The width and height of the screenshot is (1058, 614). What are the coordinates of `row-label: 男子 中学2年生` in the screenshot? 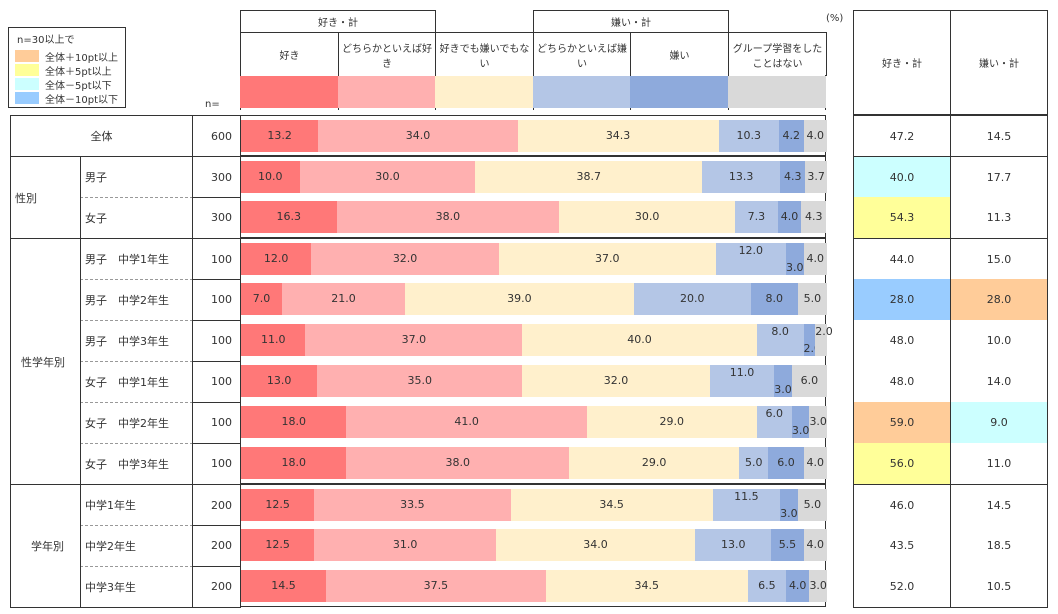 It's located at (136, 300).